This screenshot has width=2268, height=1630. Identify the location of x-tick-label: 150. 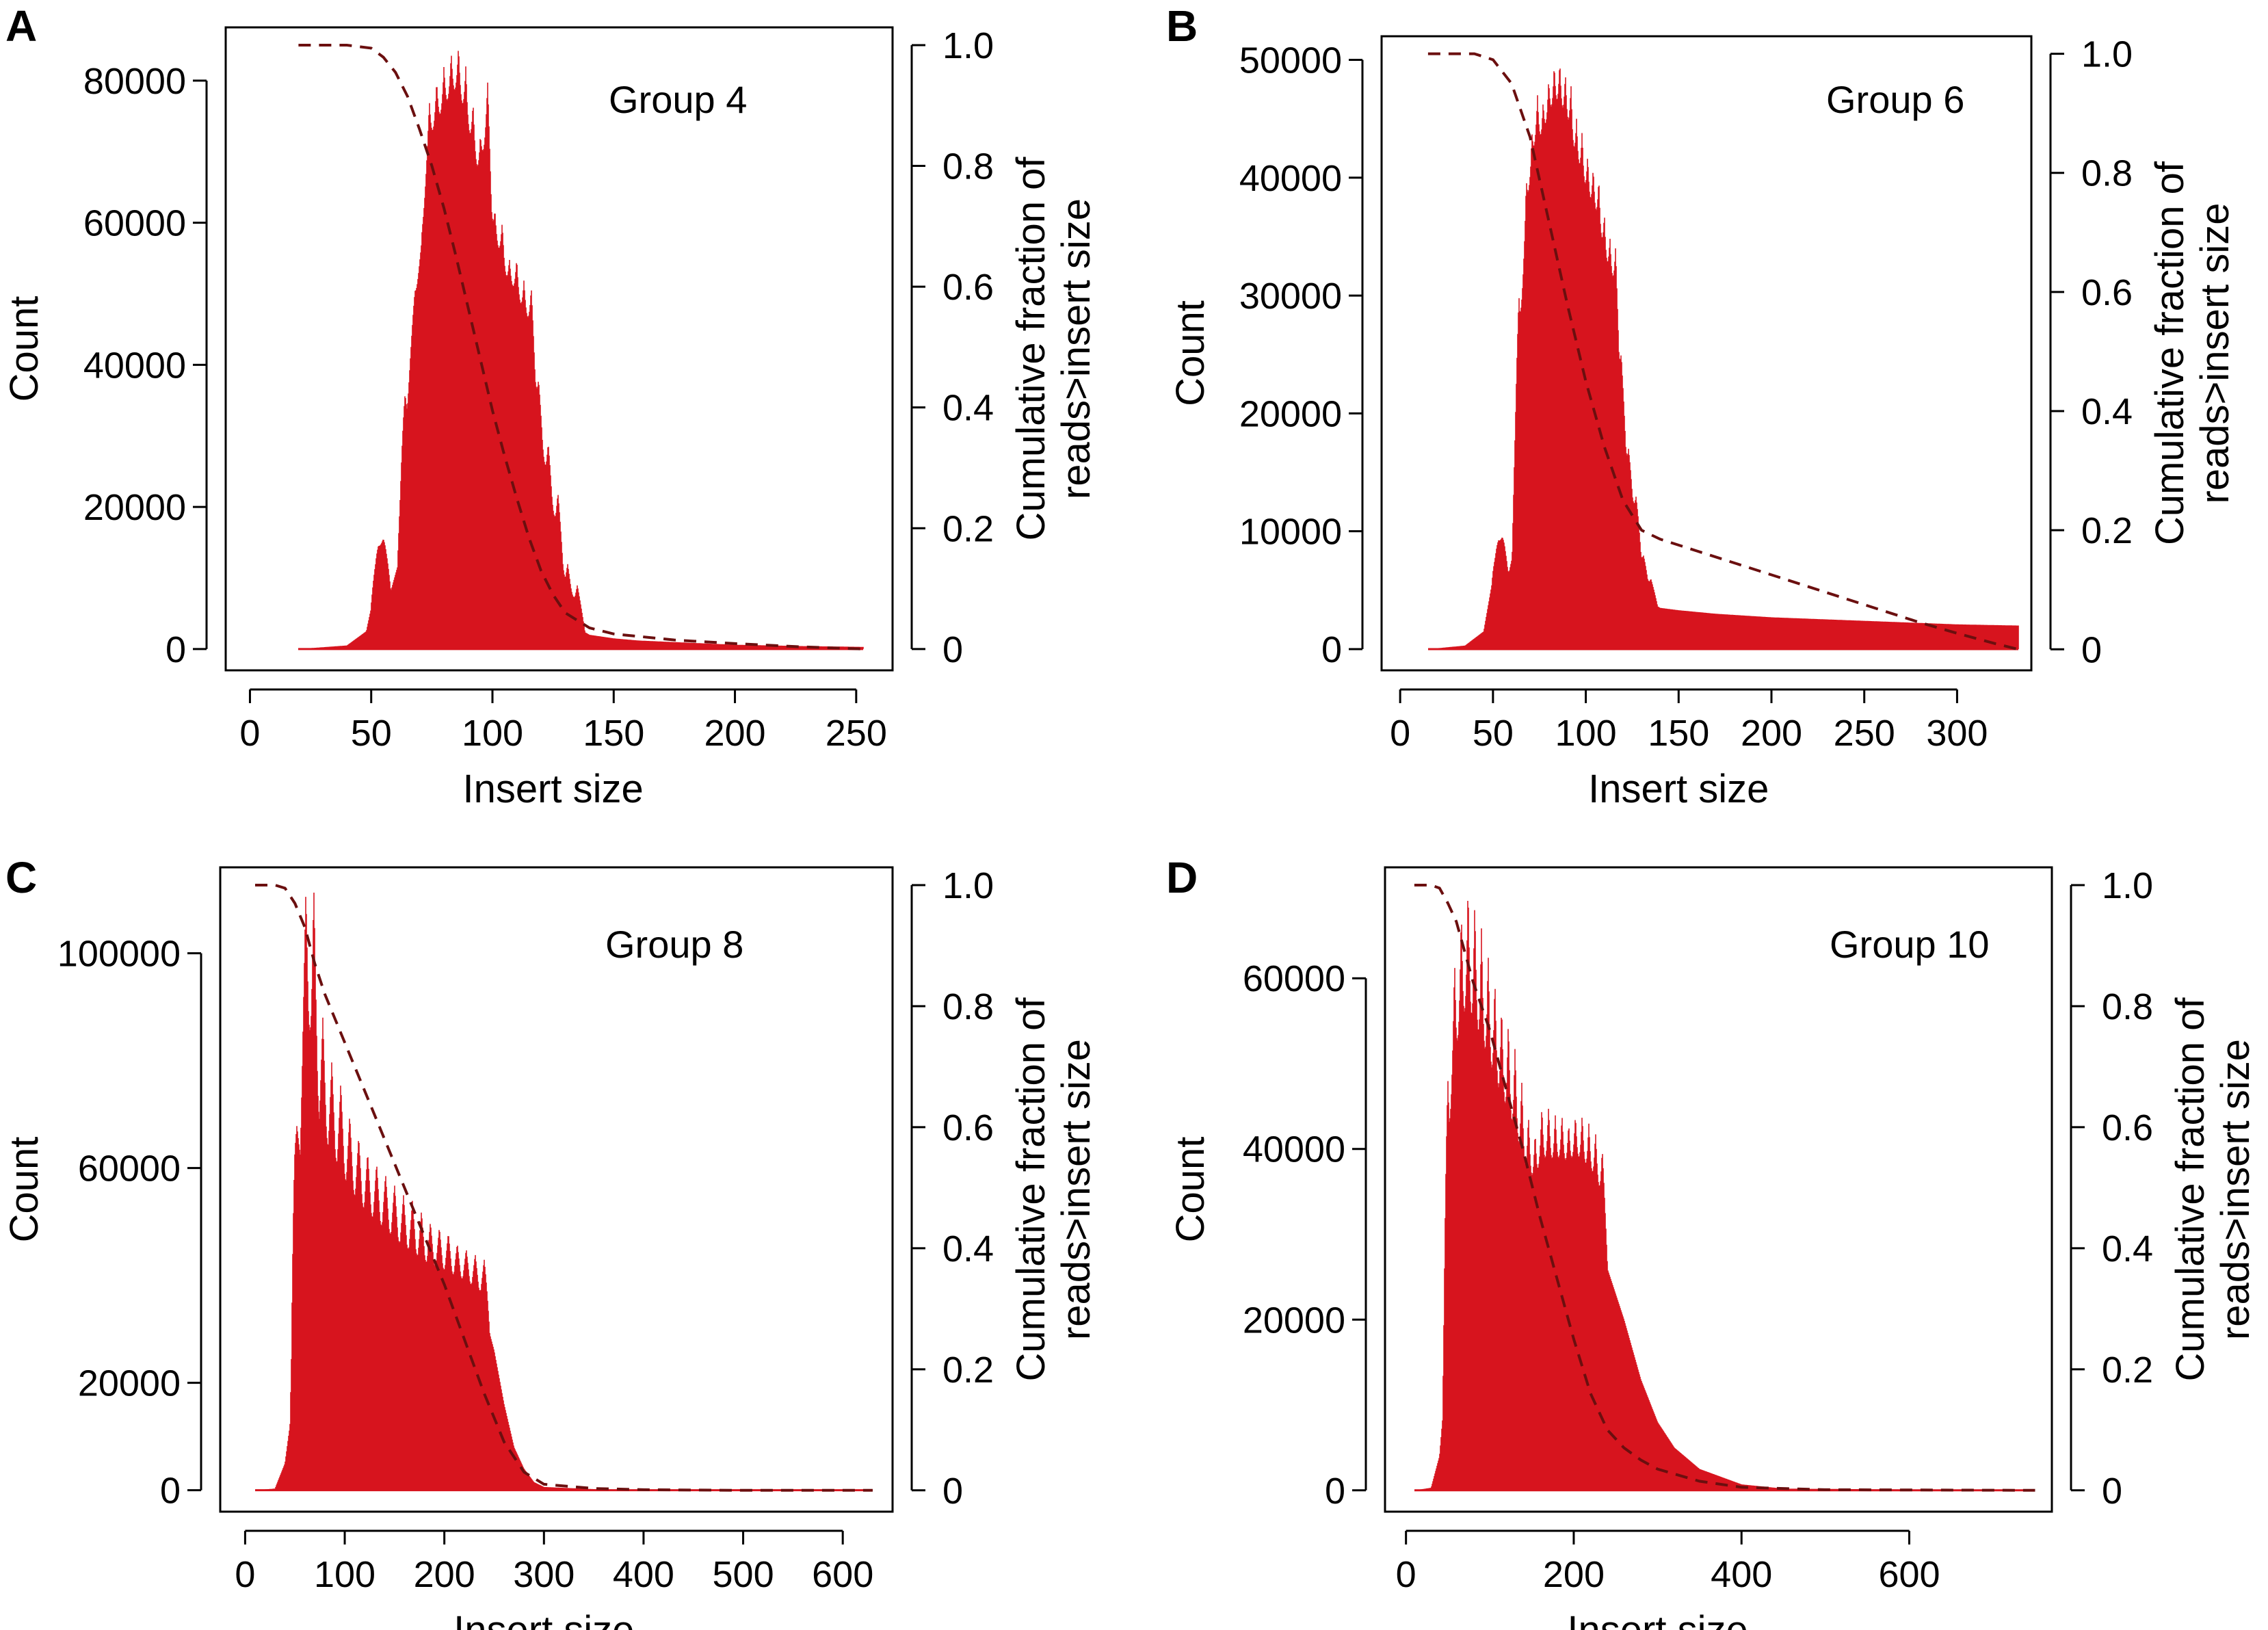
(1679, 733).